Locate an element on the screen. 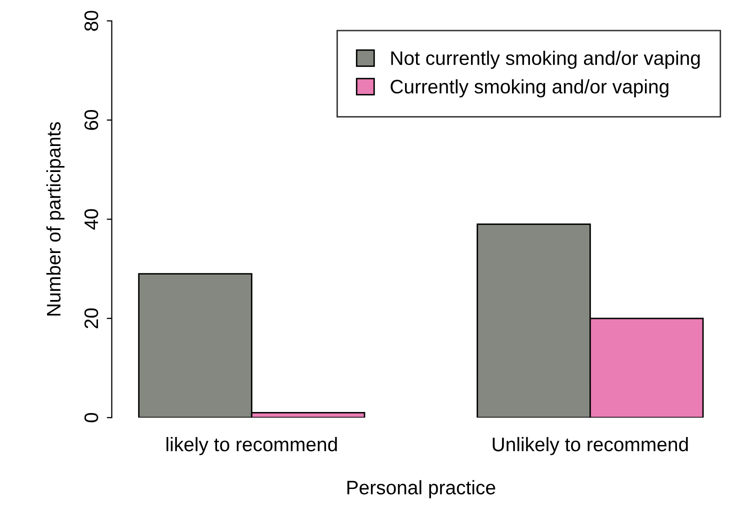 This screenshot has height=522, width=745. x-axis-title: Personal practice is located at coordinates (421, 489).